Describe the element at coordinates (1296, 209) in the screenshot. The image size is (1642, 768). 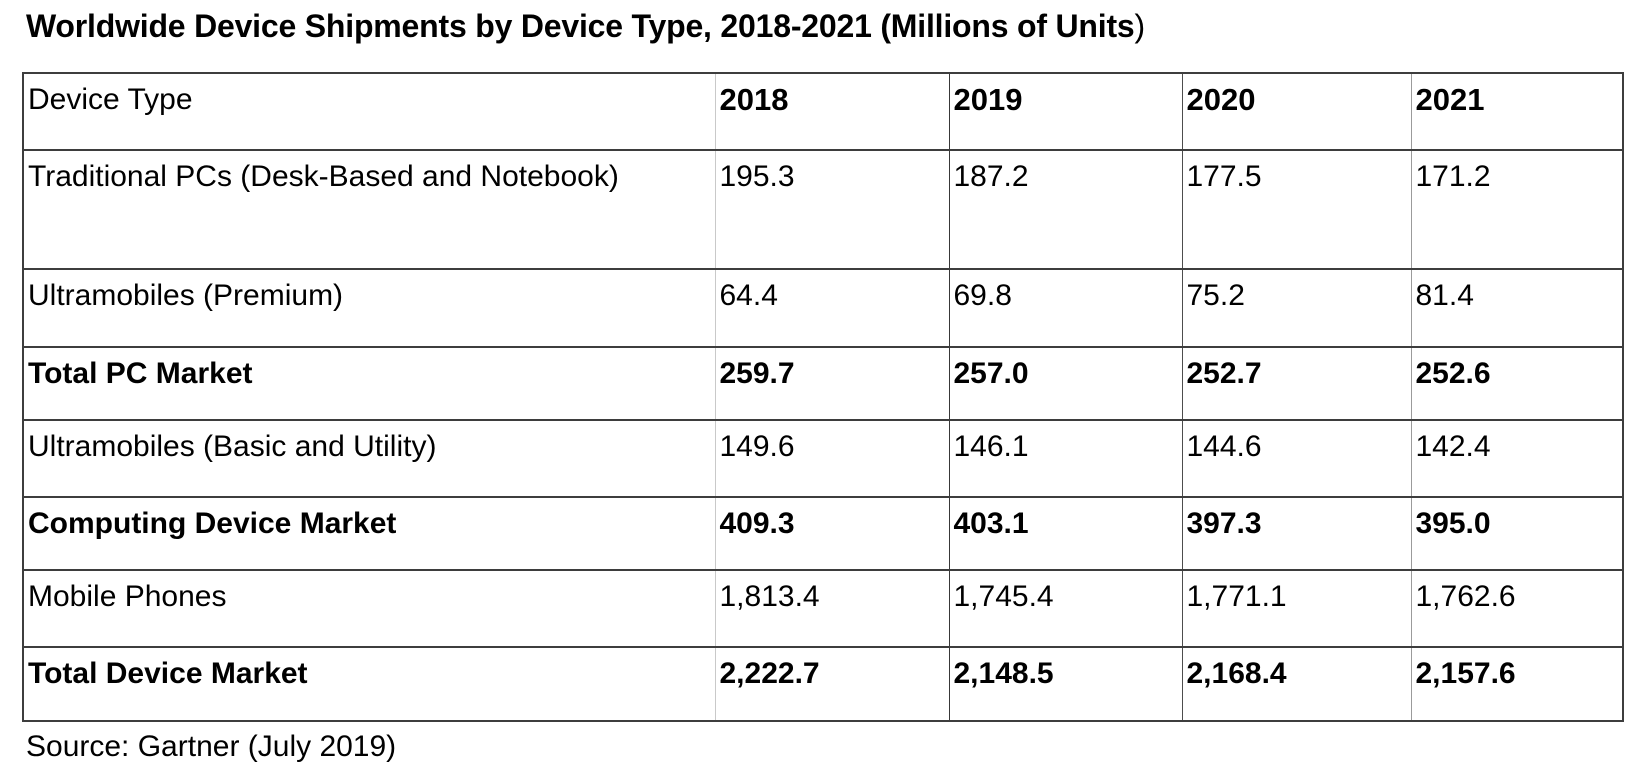
I see `value-2020: 177.5` at that location.